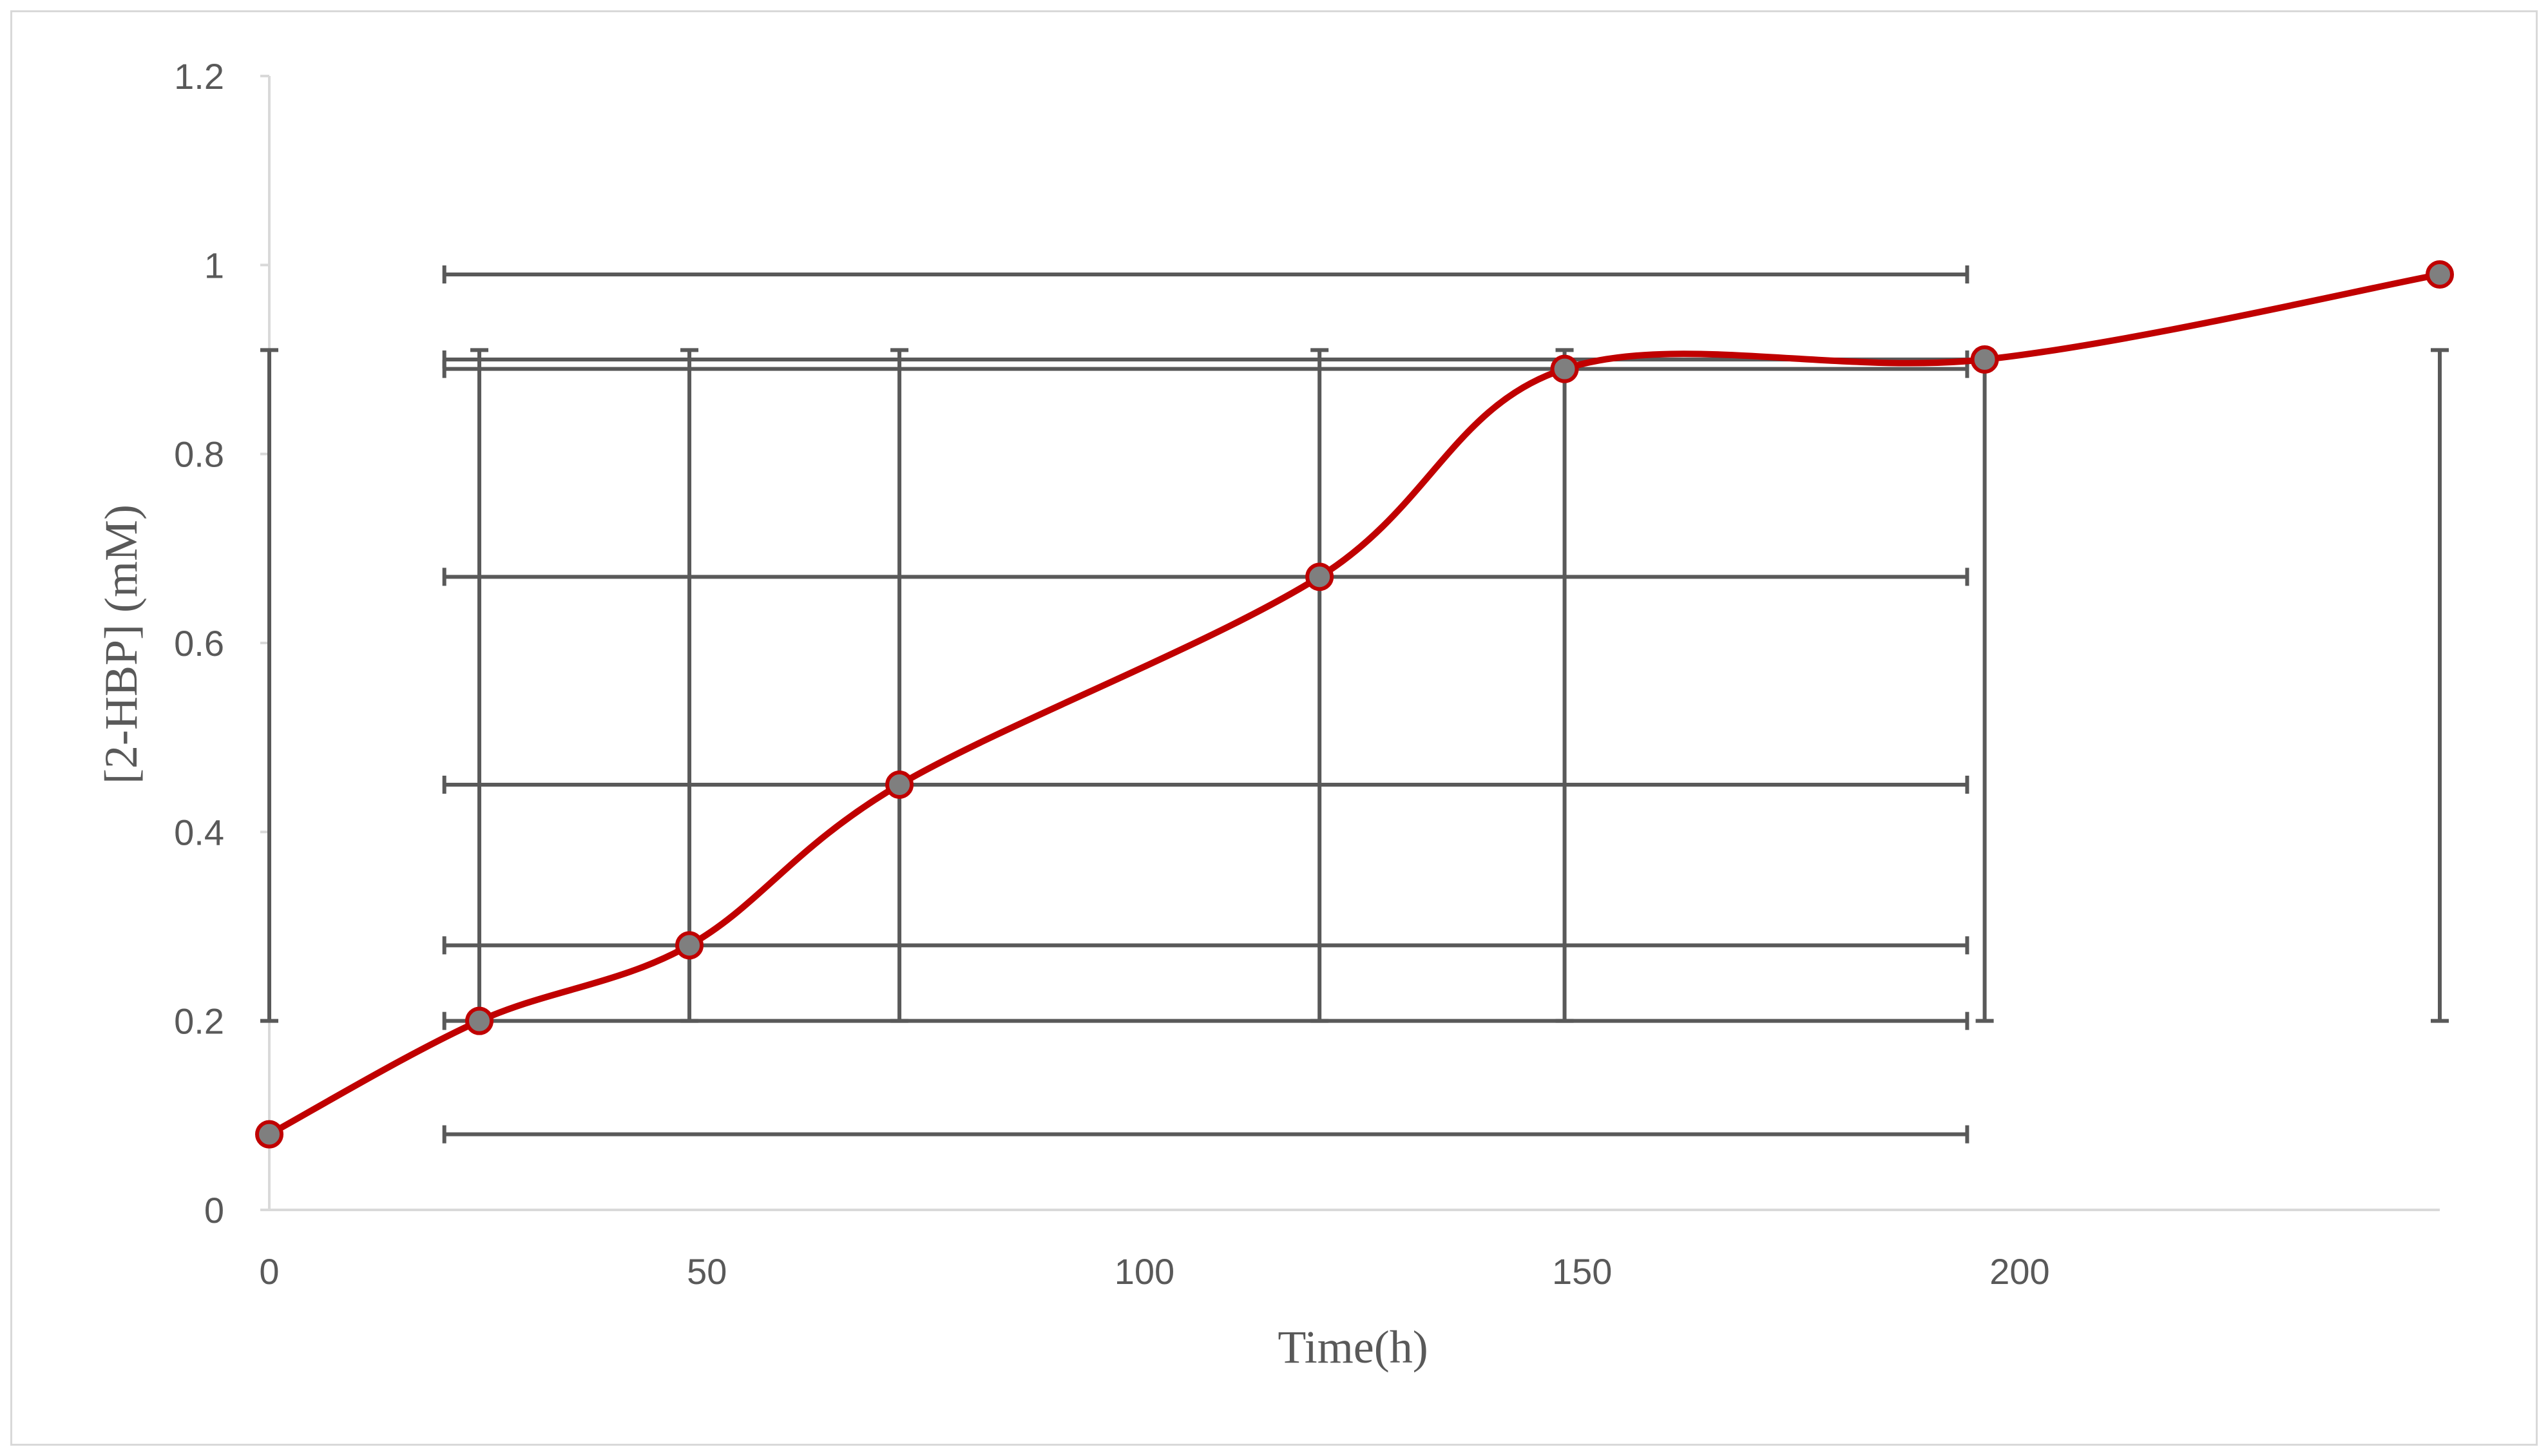 This screenshot has height=1456, width=2548. I want to click on y-tick-label: 1, so click(214, 265).